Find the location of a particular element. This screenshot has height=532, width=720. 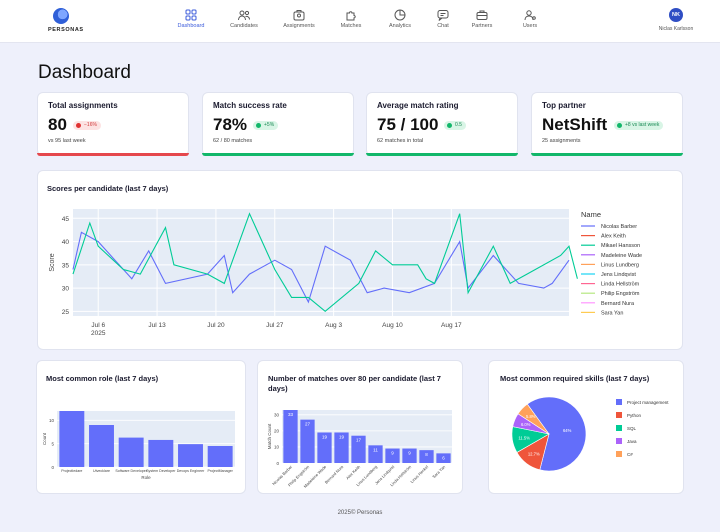

nav-label: Candidates is located at coordinates (244, 26).